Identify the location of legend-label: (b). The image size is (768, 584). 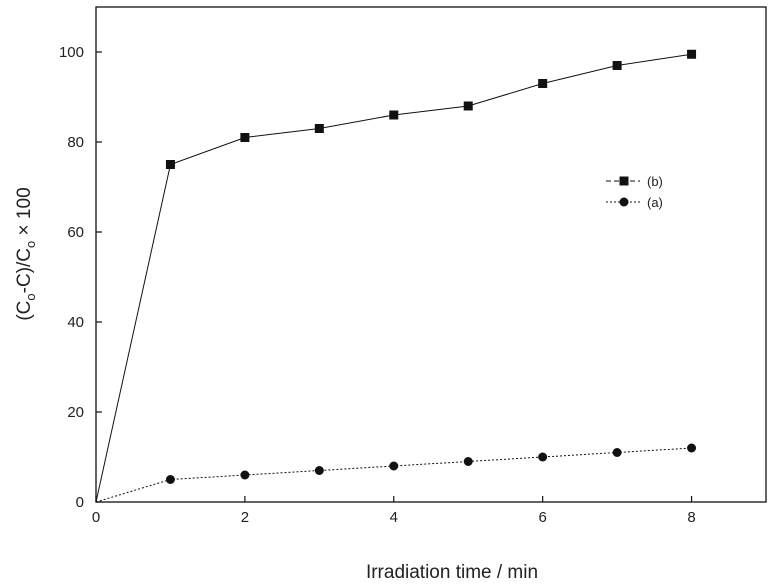
(655, 181).